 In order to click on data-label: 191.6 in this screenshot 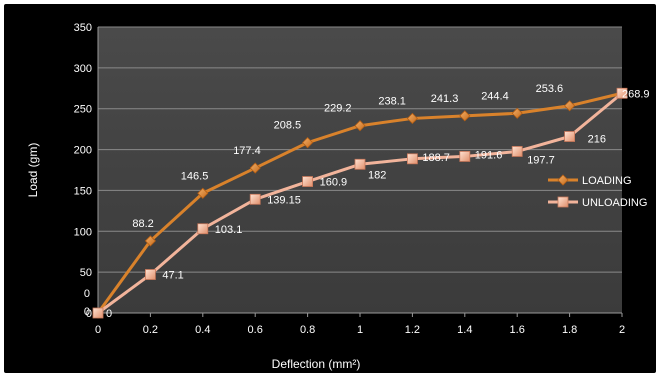, I will do `click(489, 155)`.